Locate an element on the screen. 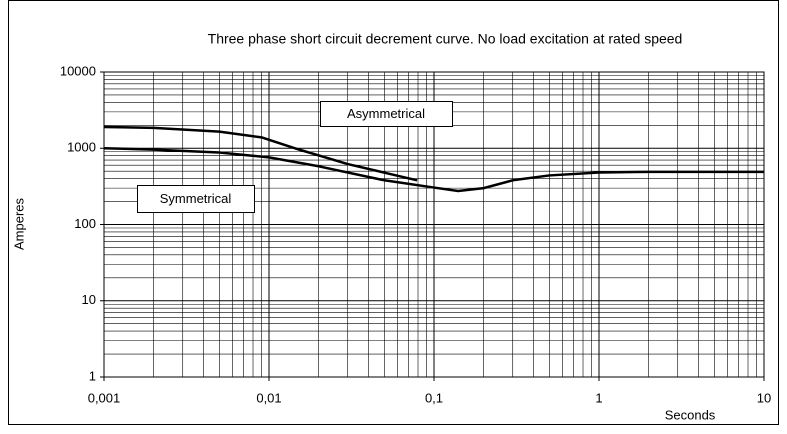 The width and height of the screenshot is (787, 434). x-axis-label: Seconds is located at coordinates (690, 414).